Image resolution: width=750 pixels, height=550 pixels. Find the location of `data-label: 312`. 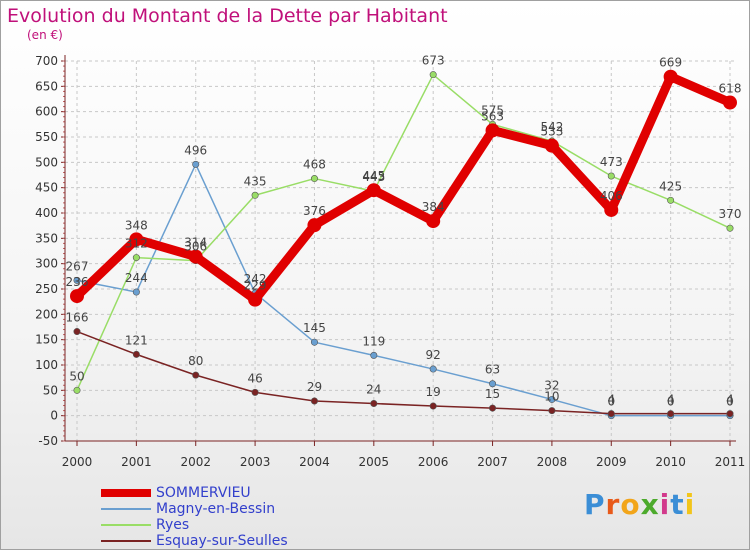

data-label: 312 is located at coordinates (136, 244).